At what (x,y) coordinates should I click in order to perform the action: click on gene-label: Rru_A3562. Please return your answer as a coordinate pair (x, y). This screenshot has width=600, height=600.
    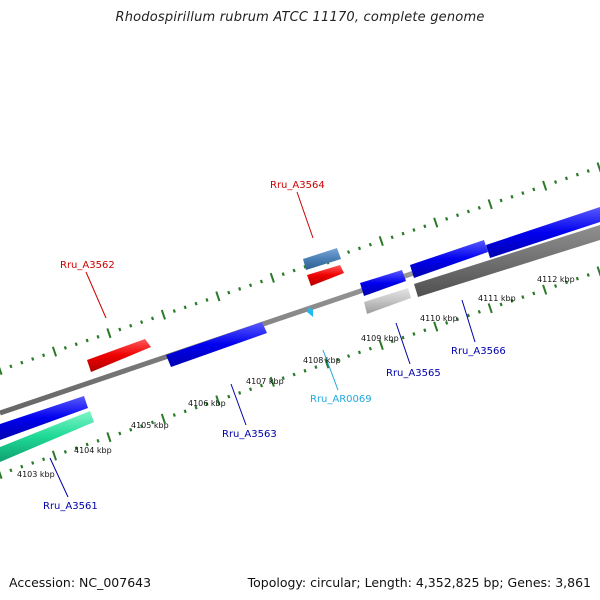
    Looking at the image, I should click on (87, 265).